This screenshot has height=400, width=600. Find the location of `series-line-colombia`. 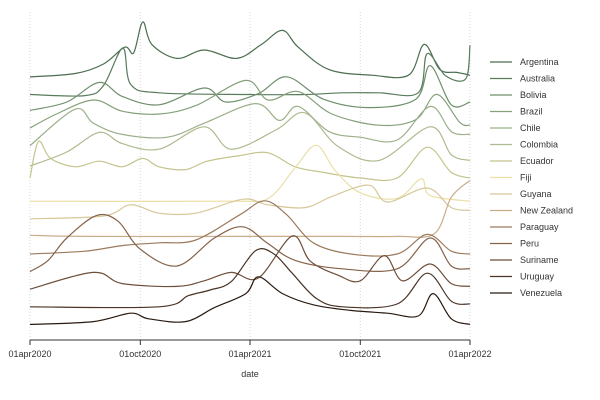

series-line-colombia is located at coordinates (250, 139).